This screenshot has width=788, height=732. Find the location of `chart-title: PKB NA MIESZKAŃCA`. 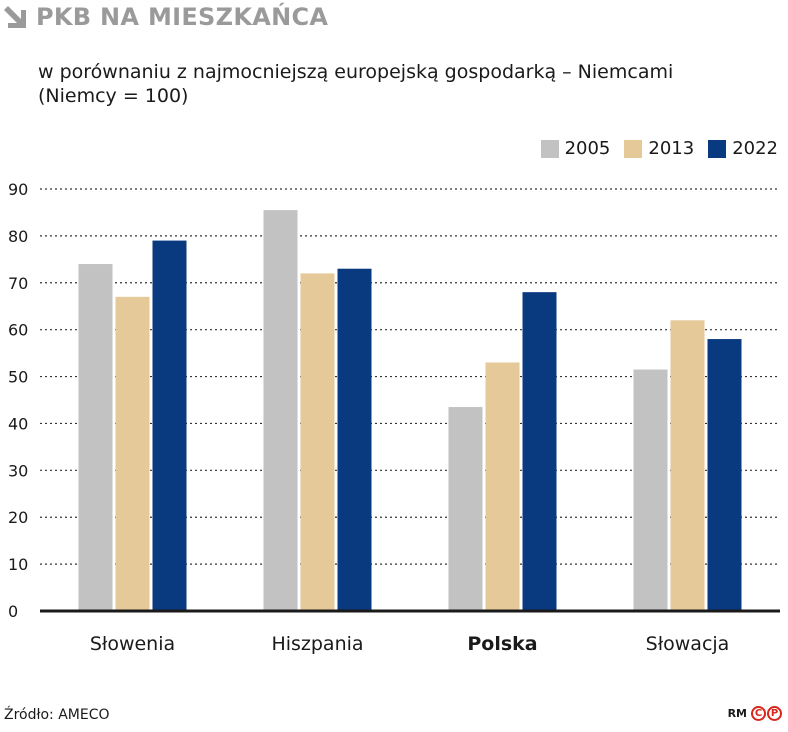

chart-title: PKB NA MIESZKAŃCA is located at coordinates (182, 17).